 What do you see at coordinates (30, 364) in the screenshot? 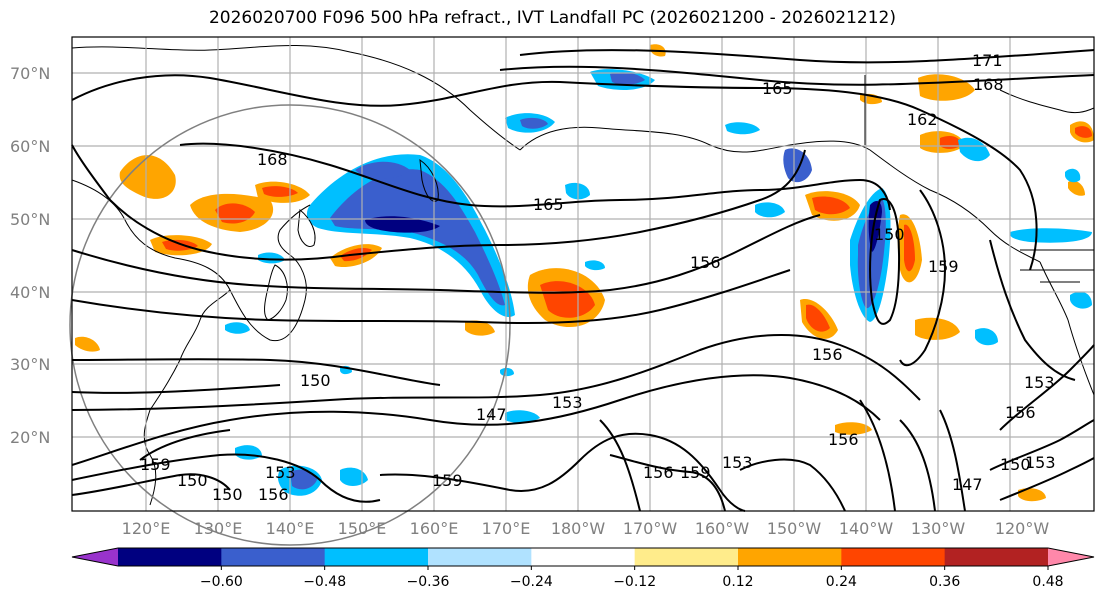
I see `lat-label: 30°N` at bounding box center [30, 364].